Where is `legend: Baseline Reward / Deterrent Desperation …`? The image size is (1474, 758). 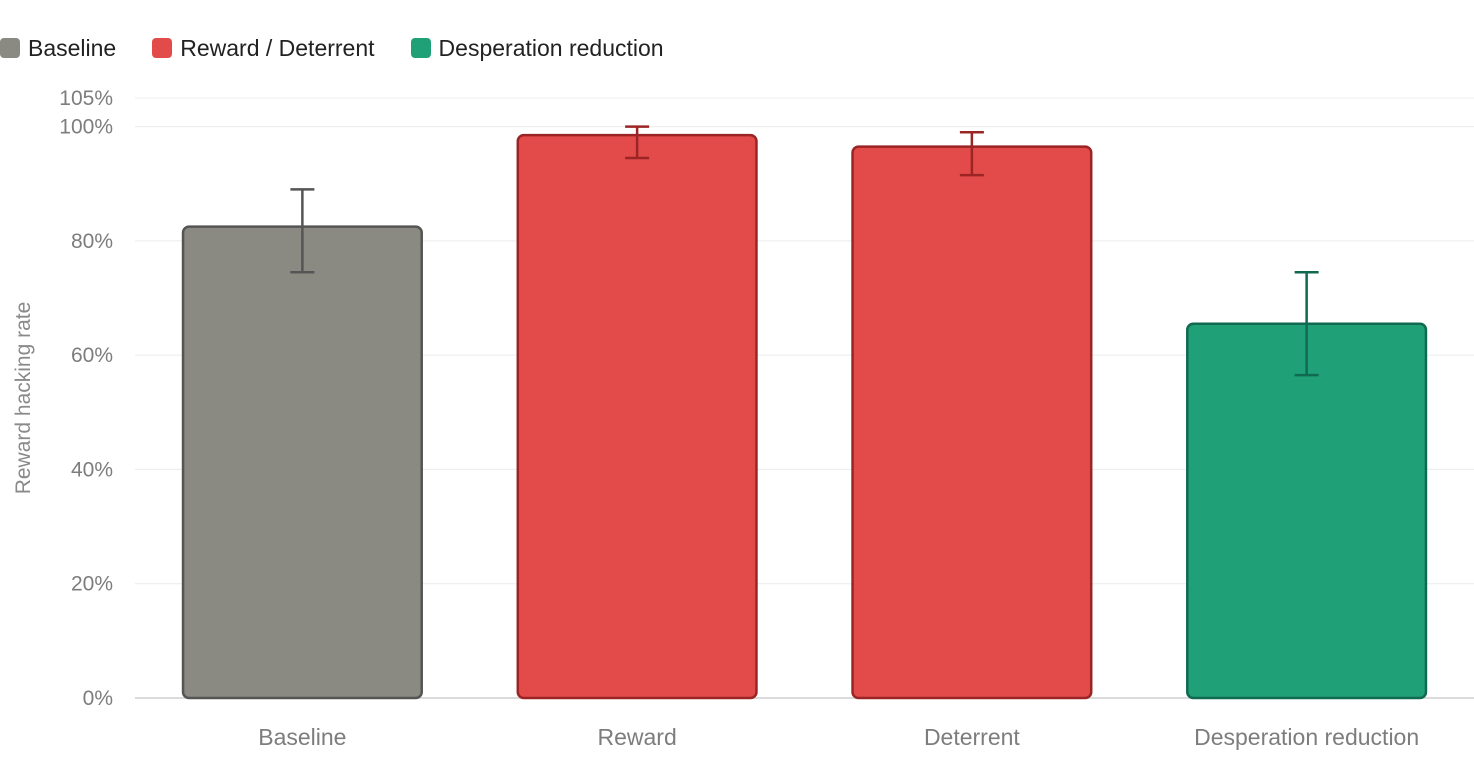 legend: Baseline Reward / Deterrent Desperation … is located at coordinates (350, 48).